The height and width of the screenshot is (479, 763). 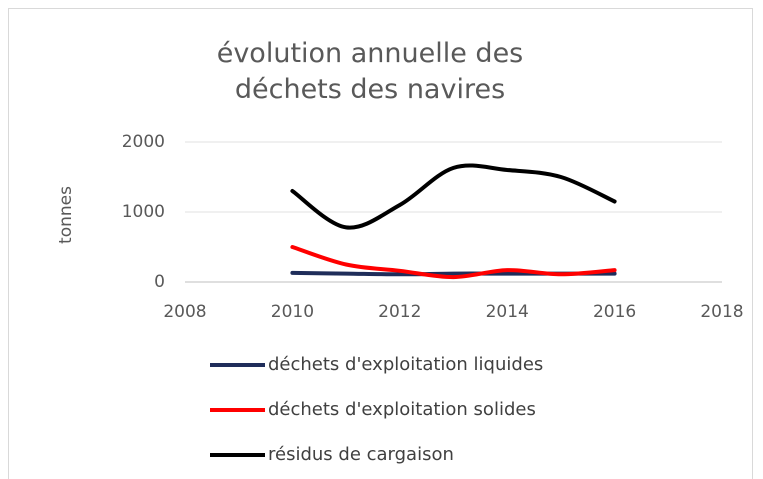 I want to click on x-tick-label: 2010, so click(x=292, y=312).